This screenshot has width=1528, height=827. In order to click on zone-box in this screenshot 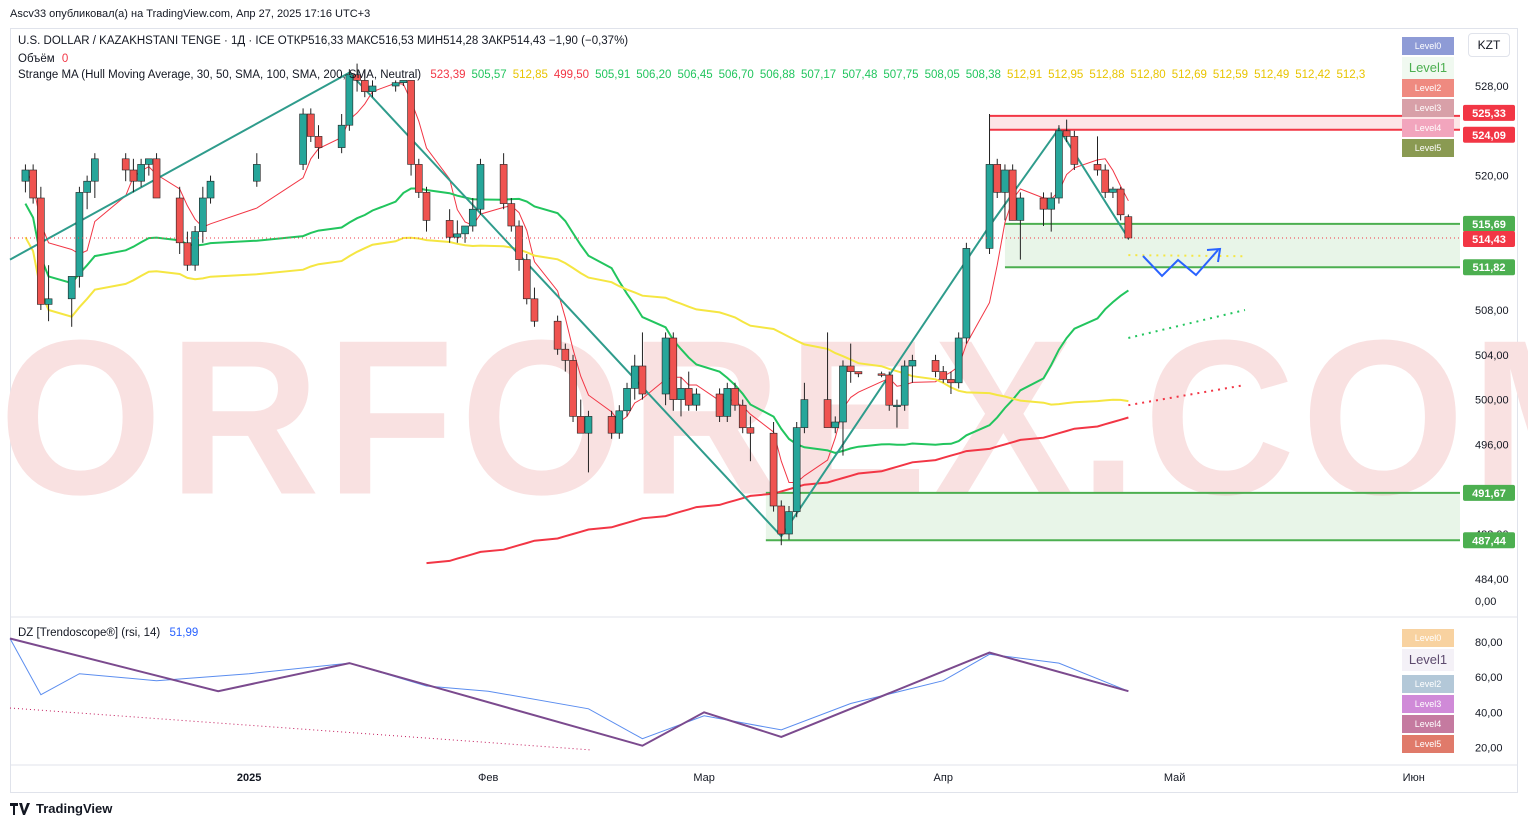, I will do `click(1224, 122)`.